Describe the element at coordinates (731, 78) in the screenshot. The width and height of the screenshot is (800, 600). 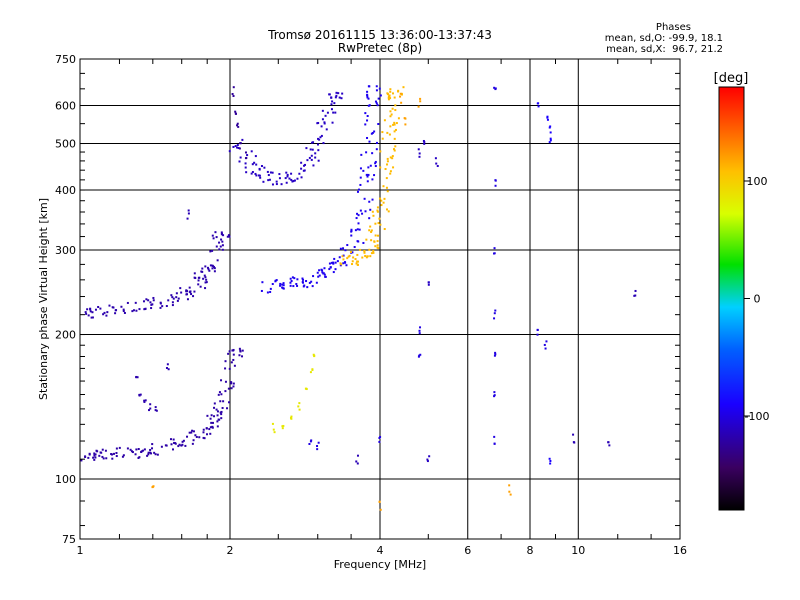
I see `colorbar-label: [deg]` at that location.